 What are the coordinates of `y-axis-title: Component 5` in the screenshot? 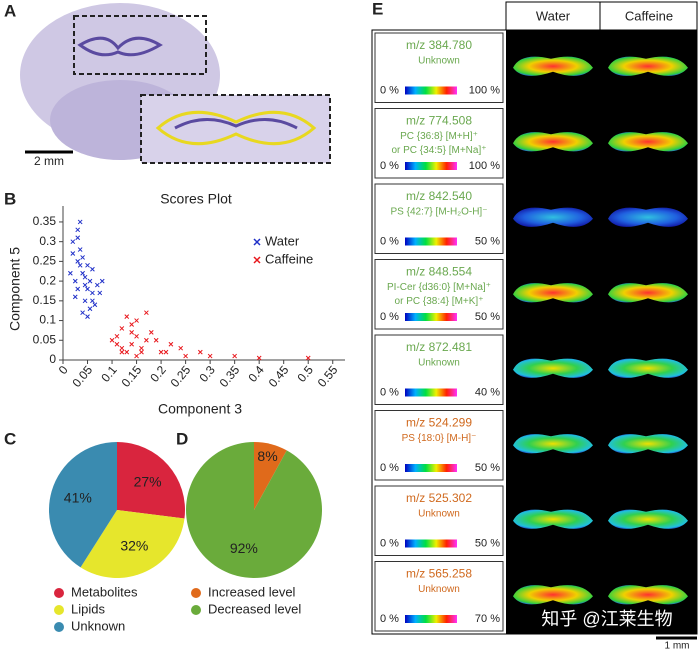 It's located at (15, 289).